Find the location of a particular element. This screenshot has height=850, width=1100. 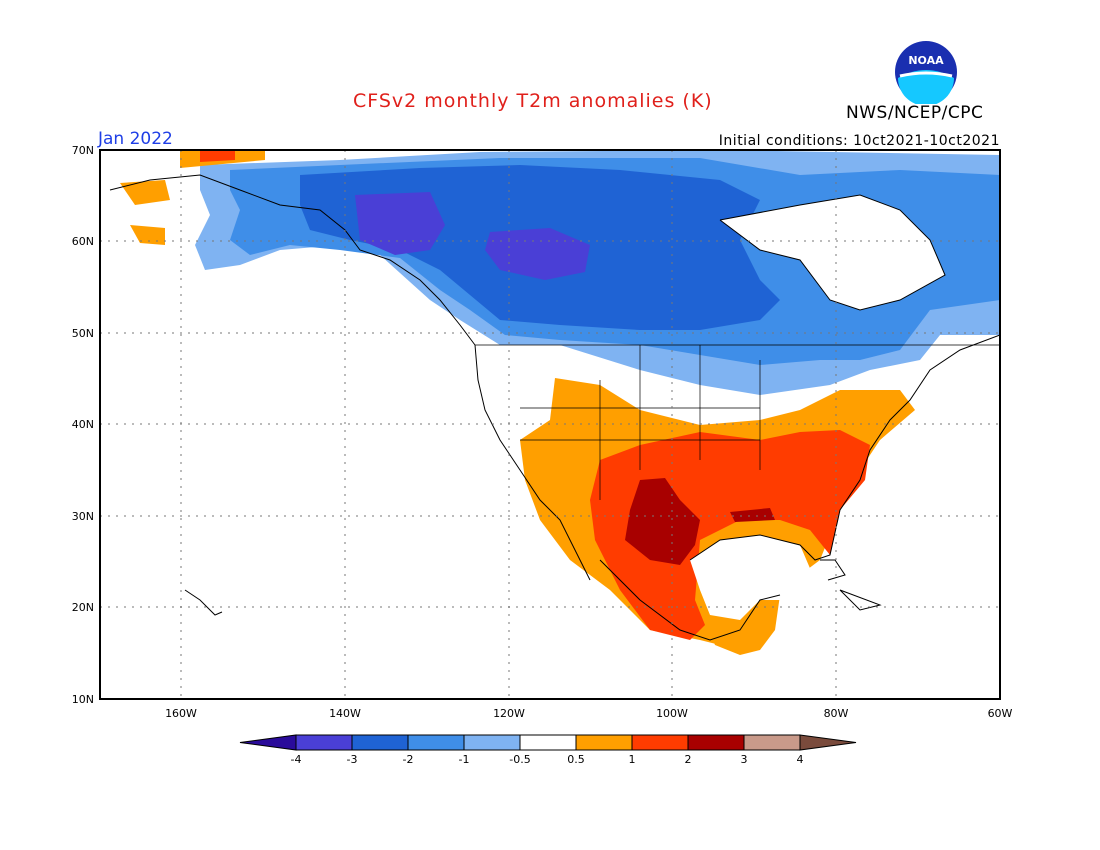

colorbar-tick-label: 2 is located at coordinates (688, 759).